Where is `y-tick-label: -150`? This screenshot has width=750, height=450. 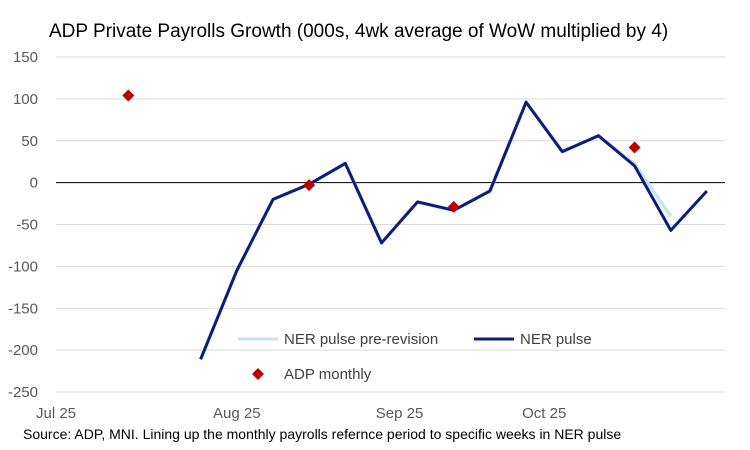 y-tick-label: -150 is located at coordinates (23, 308).